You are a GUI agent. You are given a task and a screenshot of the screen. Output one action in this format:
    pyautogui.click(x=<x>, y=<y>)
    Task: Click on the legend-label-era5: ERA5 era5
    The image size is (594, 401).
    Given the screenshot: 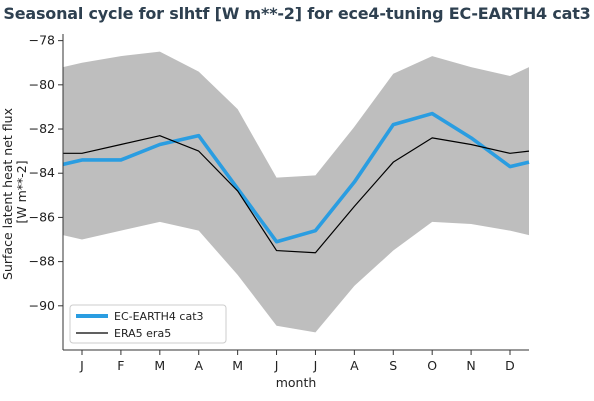 What is the action you would take?
    pyautogui.click(x=142, y=333)
    